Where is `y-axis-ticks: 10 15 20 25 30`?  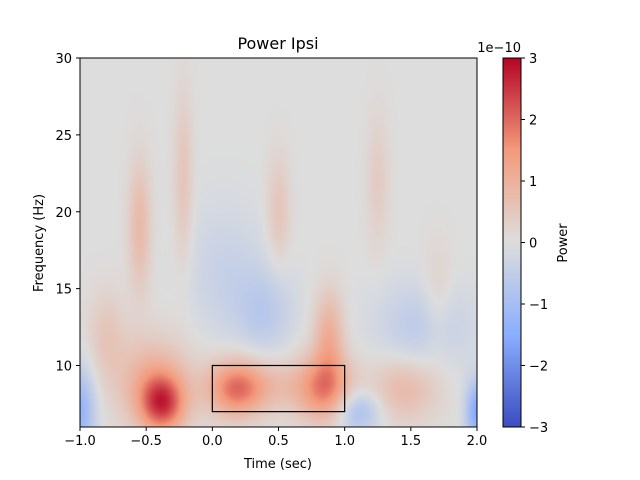 y-axis-ticks: 10 15 20 25 30 is located at coordinates (67, 213).